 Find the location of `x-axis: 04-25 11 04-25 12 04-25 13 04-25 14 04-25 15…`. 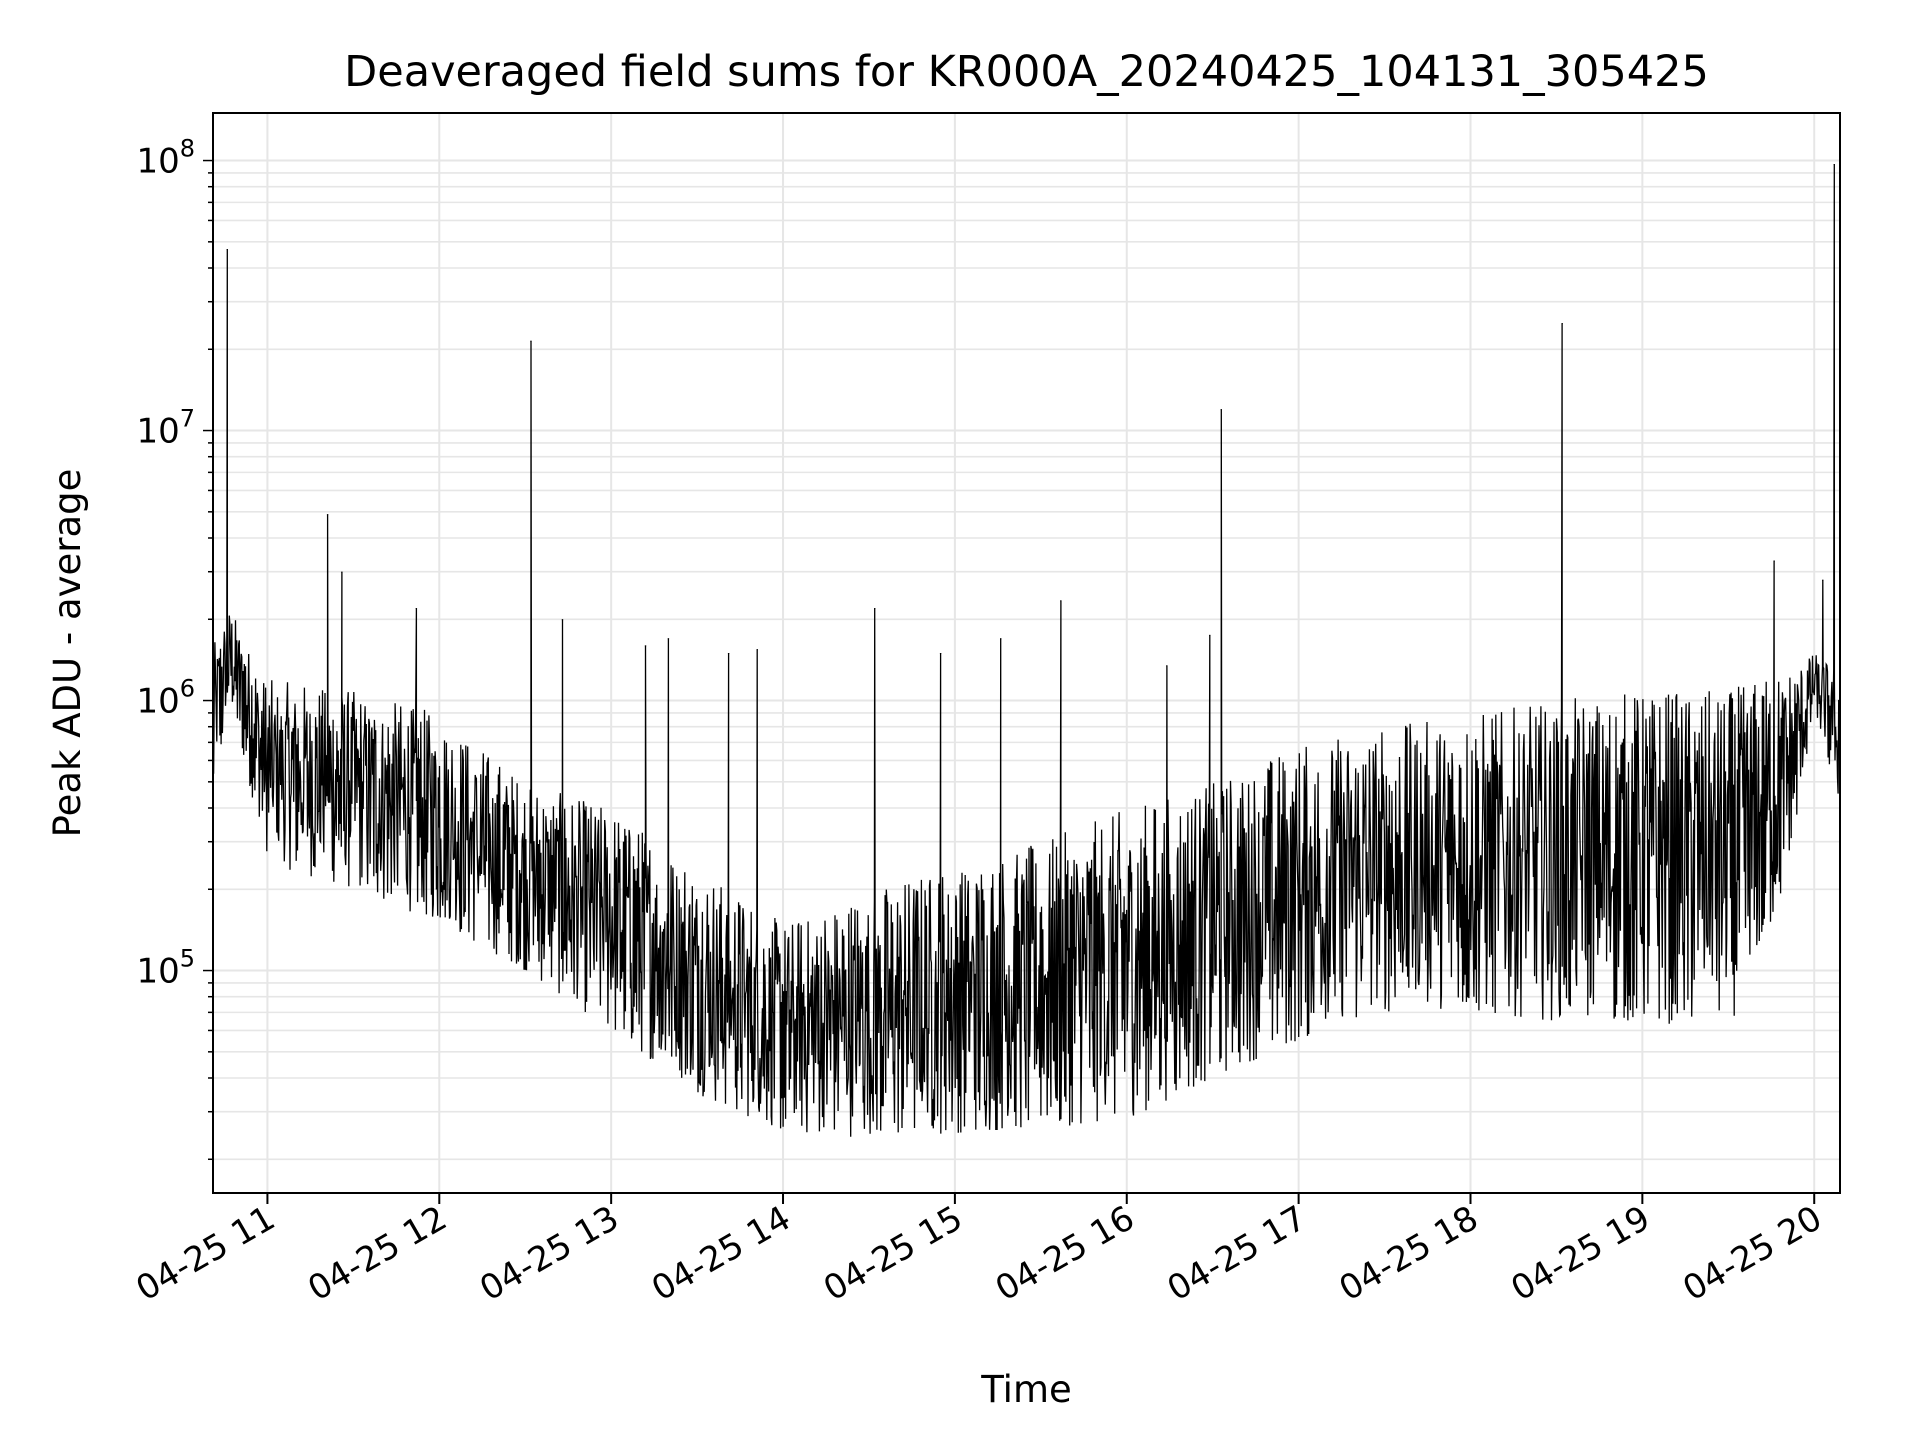

x-axis: 04-25 11 04-25 12 04-25 13 04-25 14 04-25 15… is located at coordinates (979, 1251).